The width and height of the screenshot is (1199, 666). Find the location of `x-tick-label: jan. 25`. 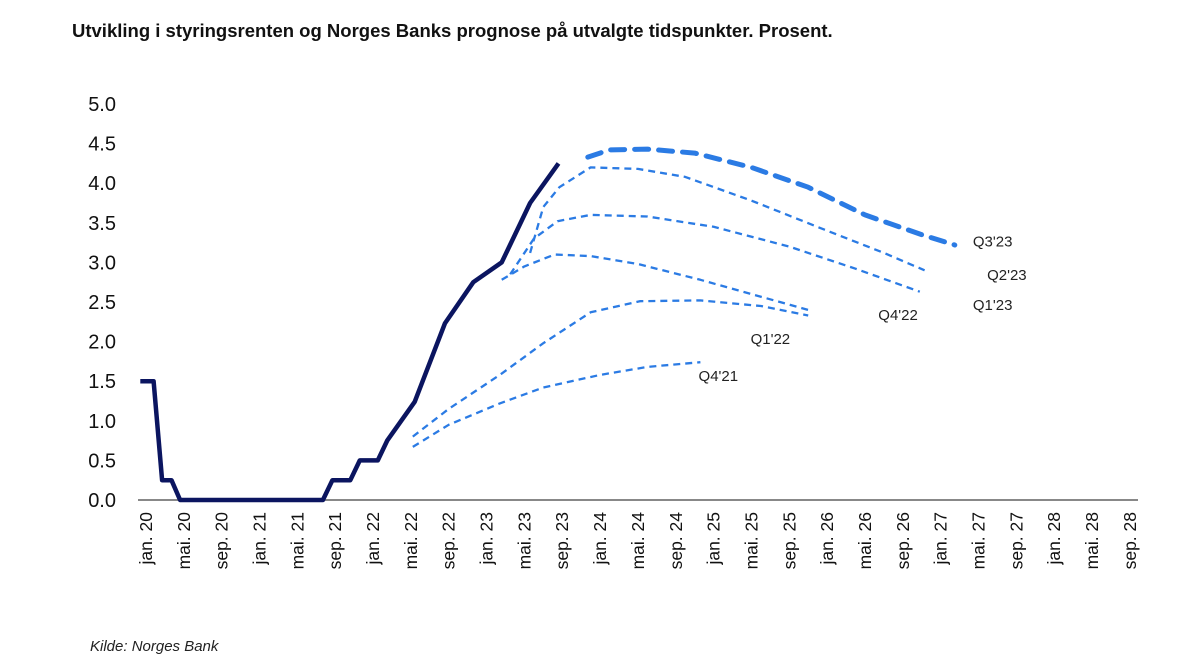

x-tick-label: jan. 25 is located at coordinates (714, 539).